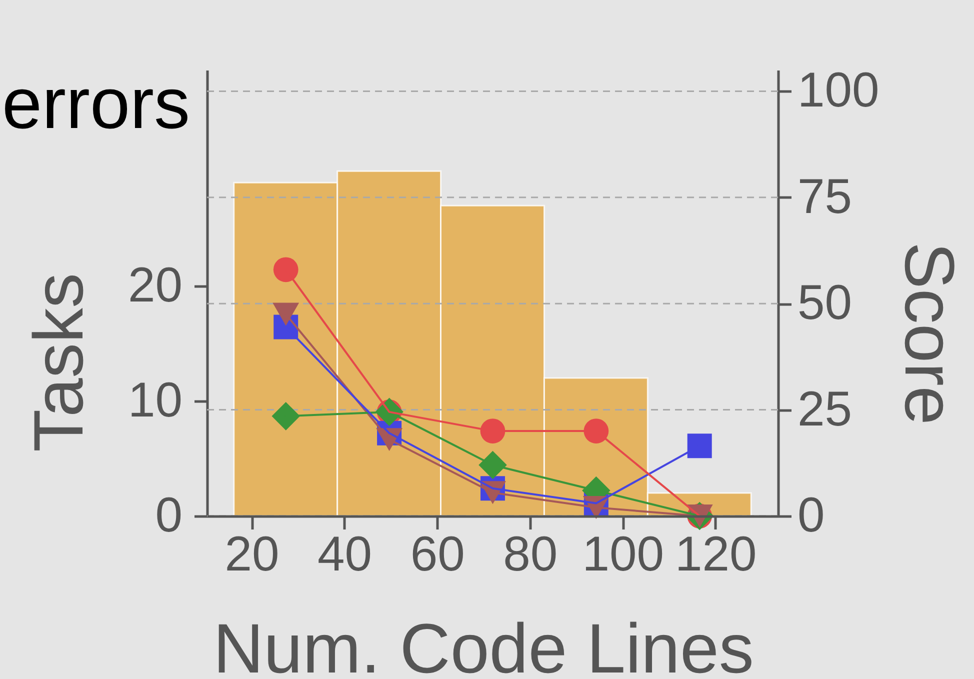  I want to click on y-axis-title: Tasks, so click(59, 362).